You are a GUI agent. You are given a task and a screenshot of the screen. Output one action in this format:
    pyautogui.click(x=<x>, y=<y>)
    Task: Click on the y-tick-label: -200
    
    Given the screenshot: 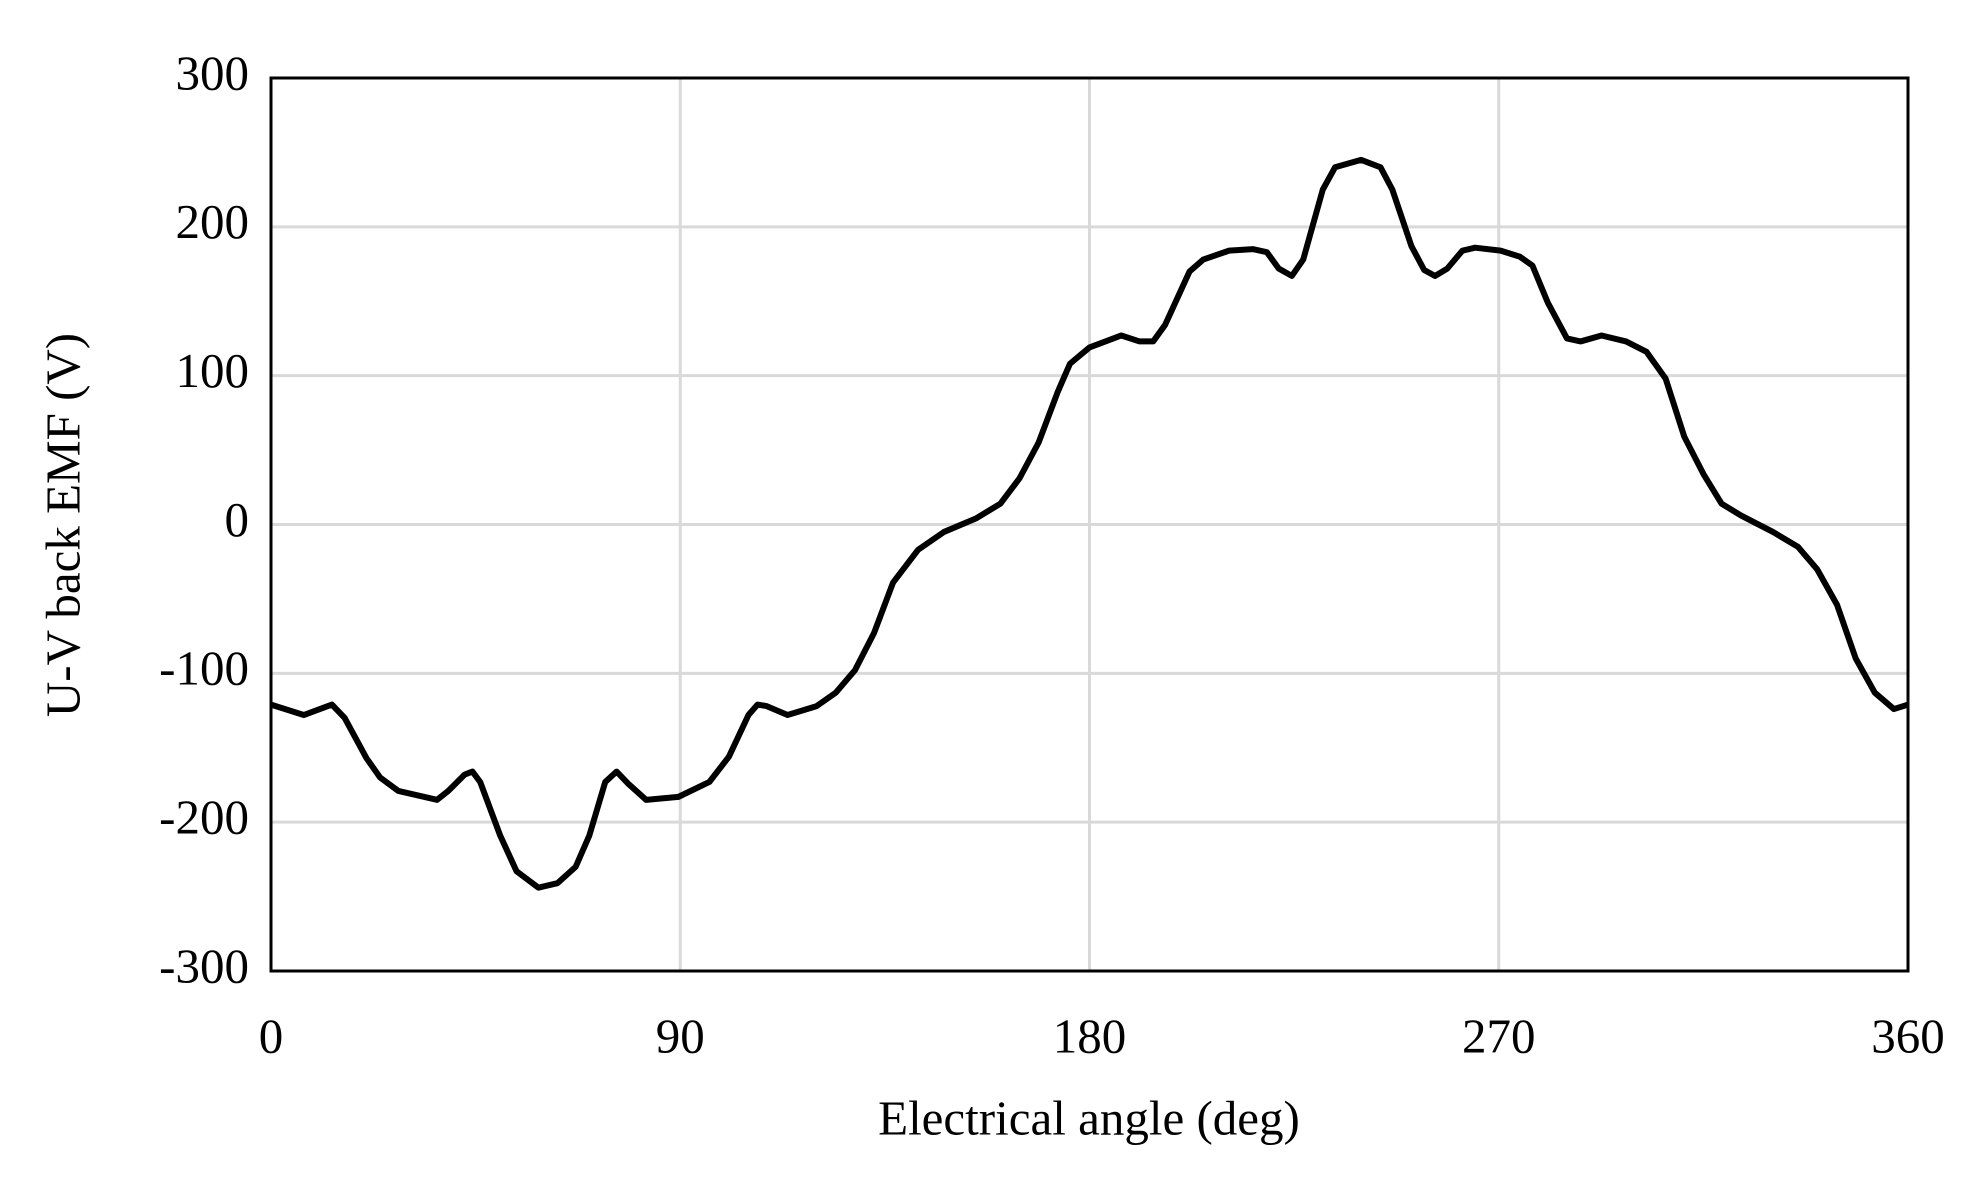 What is the action you would take?
    pyautogui.click(x=204, y=816)
    